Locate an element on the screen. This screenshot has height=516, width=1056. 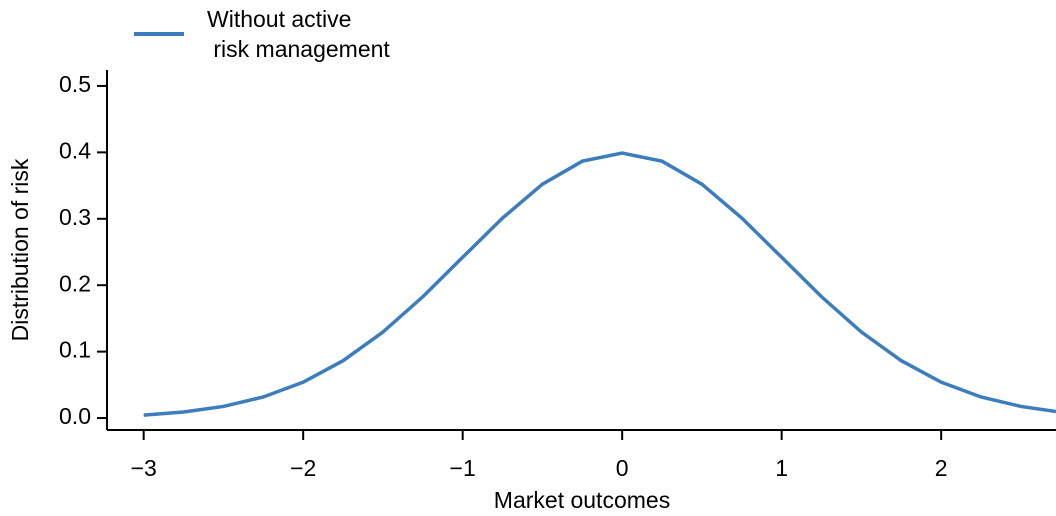
y-tick-label: 0.4 is located at coordinates (75, 150).